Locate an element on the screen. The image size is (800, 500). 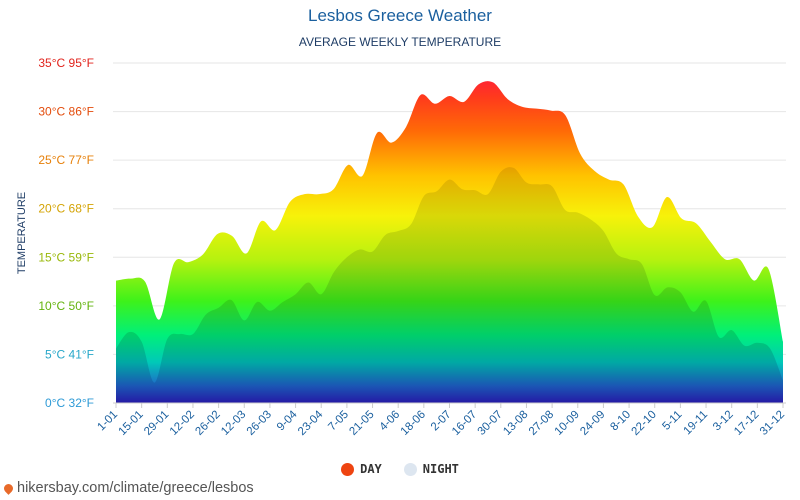
night-dot-icon is located at coordinates (410, 469).